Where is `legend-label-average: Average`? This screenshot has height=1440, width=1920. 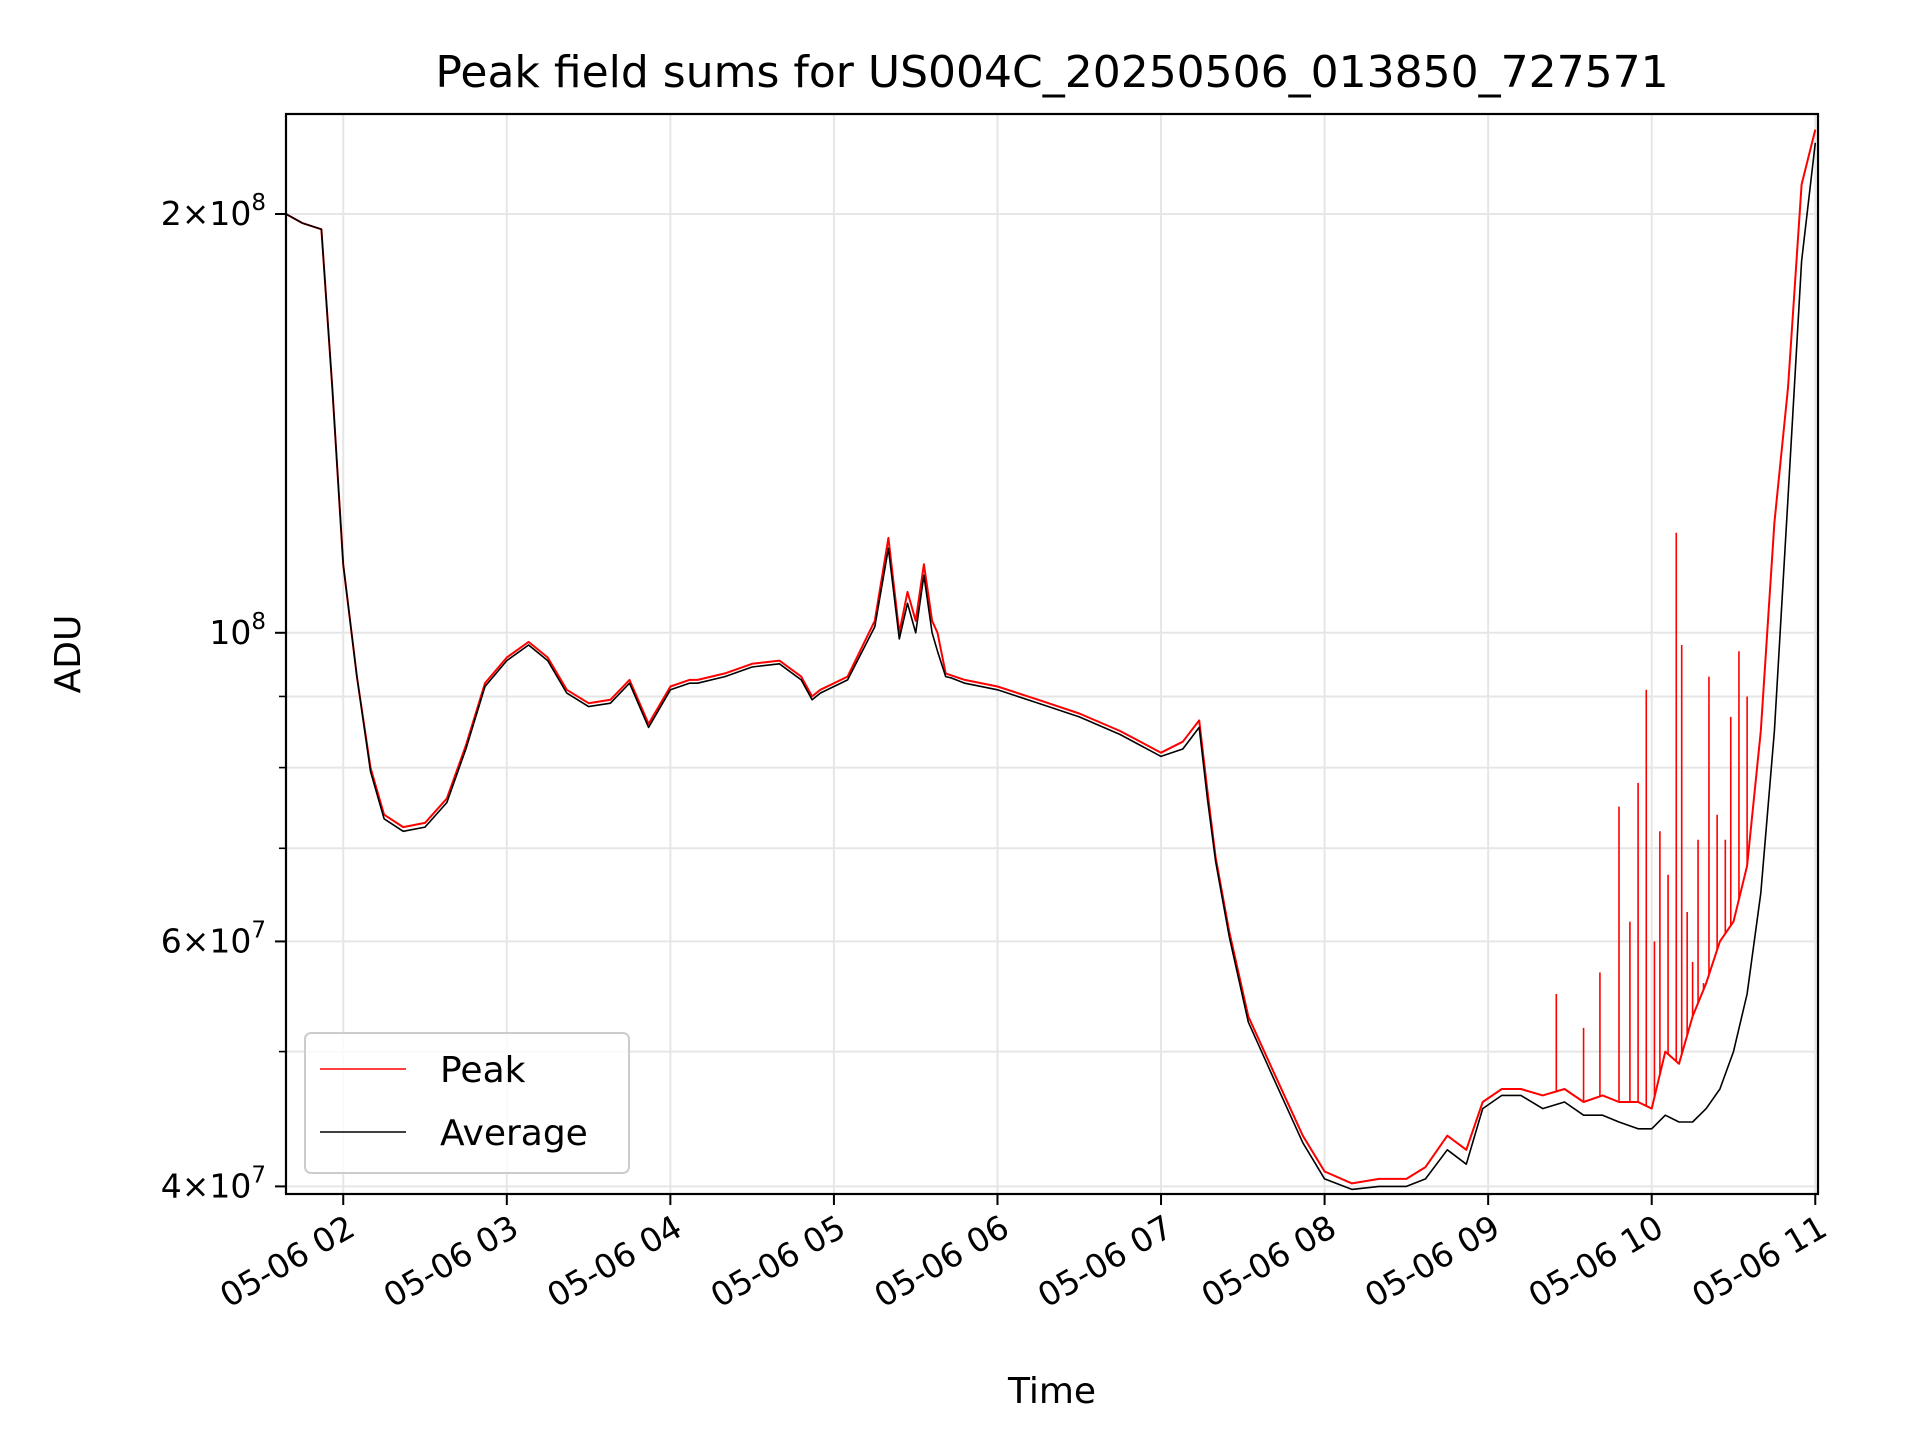 legend-label-average: Average is located at coordinates (514, 1133).